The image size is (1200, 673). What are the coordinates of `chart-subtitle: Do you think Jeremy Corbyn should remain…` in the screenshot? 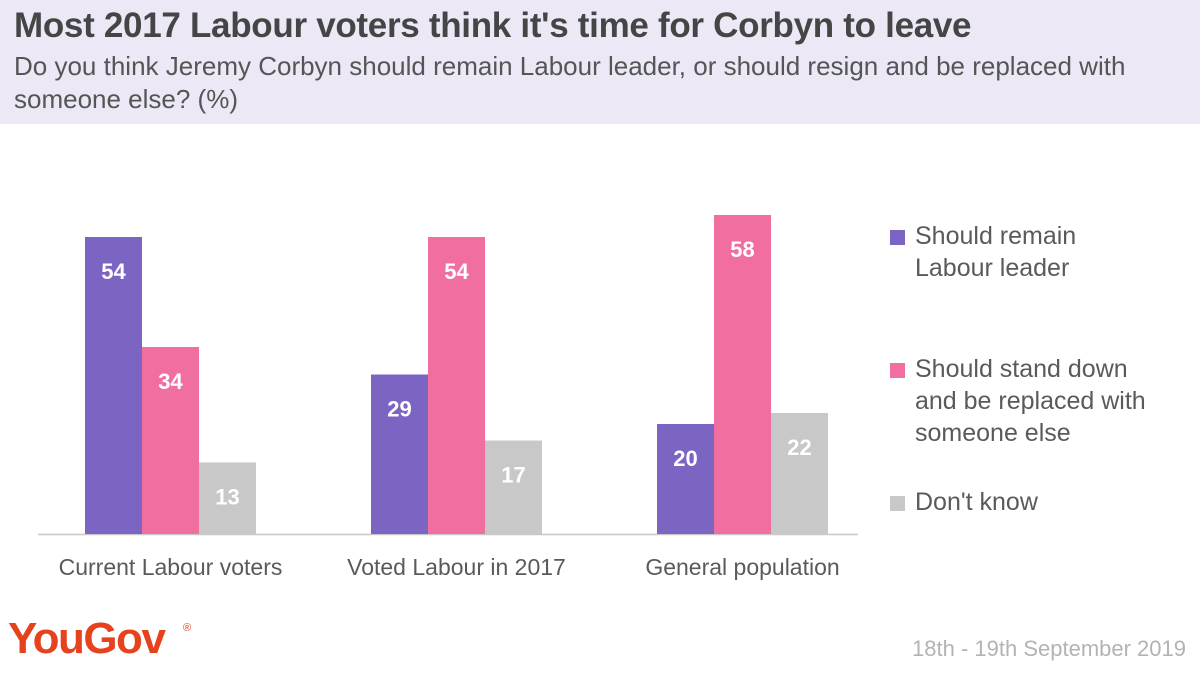 It's located at (570, 82).